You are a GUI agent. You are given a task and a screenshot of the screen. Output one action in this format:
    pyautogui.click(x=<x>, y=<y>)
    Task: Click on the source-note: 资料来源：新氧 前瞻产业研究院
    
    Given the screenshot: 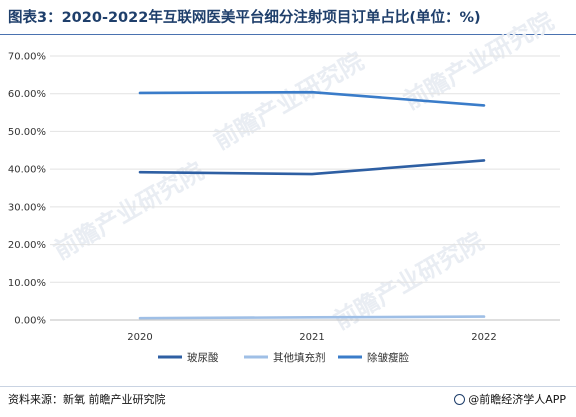 What is the action you would take?
    pyautogui.click(x=87, y=399)
    